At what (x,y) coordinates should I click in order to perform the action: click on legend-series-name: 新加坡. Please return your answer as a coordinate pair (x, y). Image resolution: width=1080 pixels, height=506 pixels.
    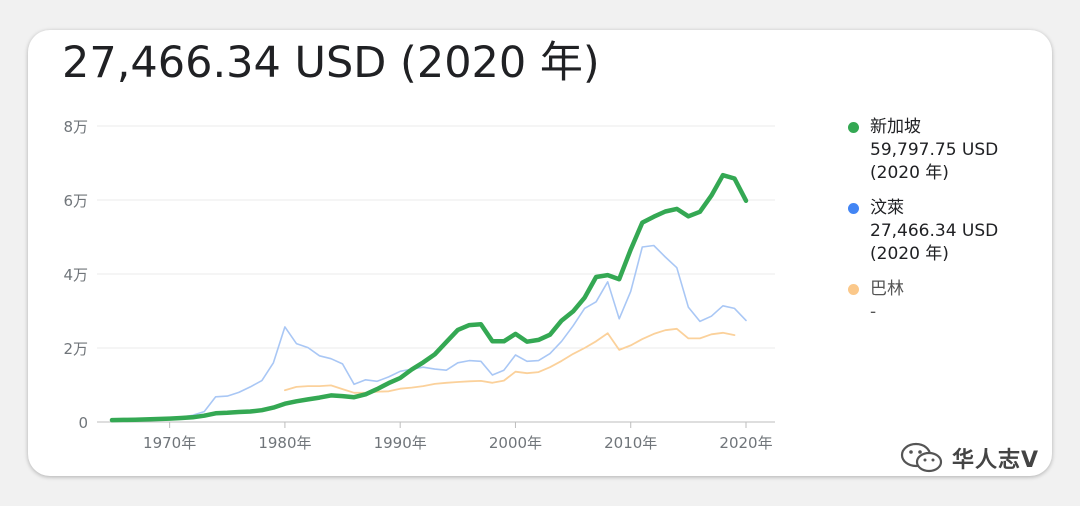
    Looking at the image, I should click on (895, 127).